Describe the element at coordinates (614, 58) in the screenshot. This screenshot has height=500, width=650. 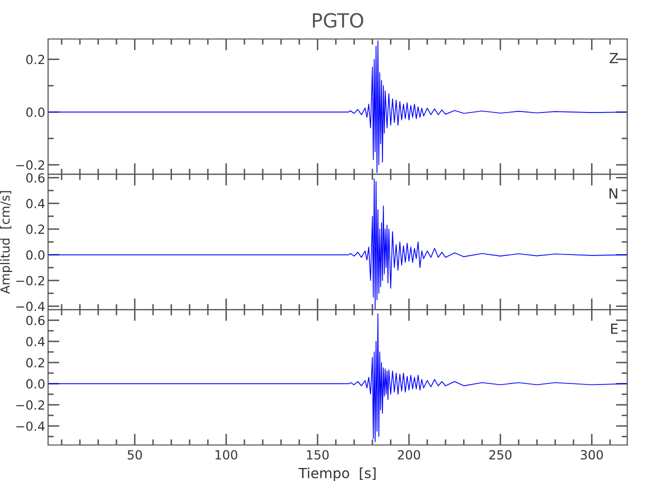
I see `annotation: Z` at that location.